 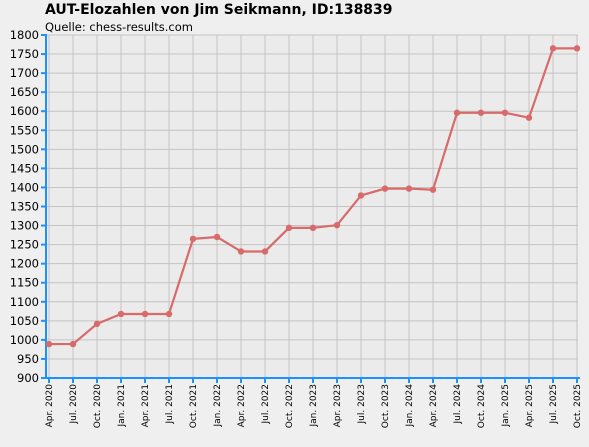 I want to click on y-tick-label: 1650, so click(x=24, y=92).